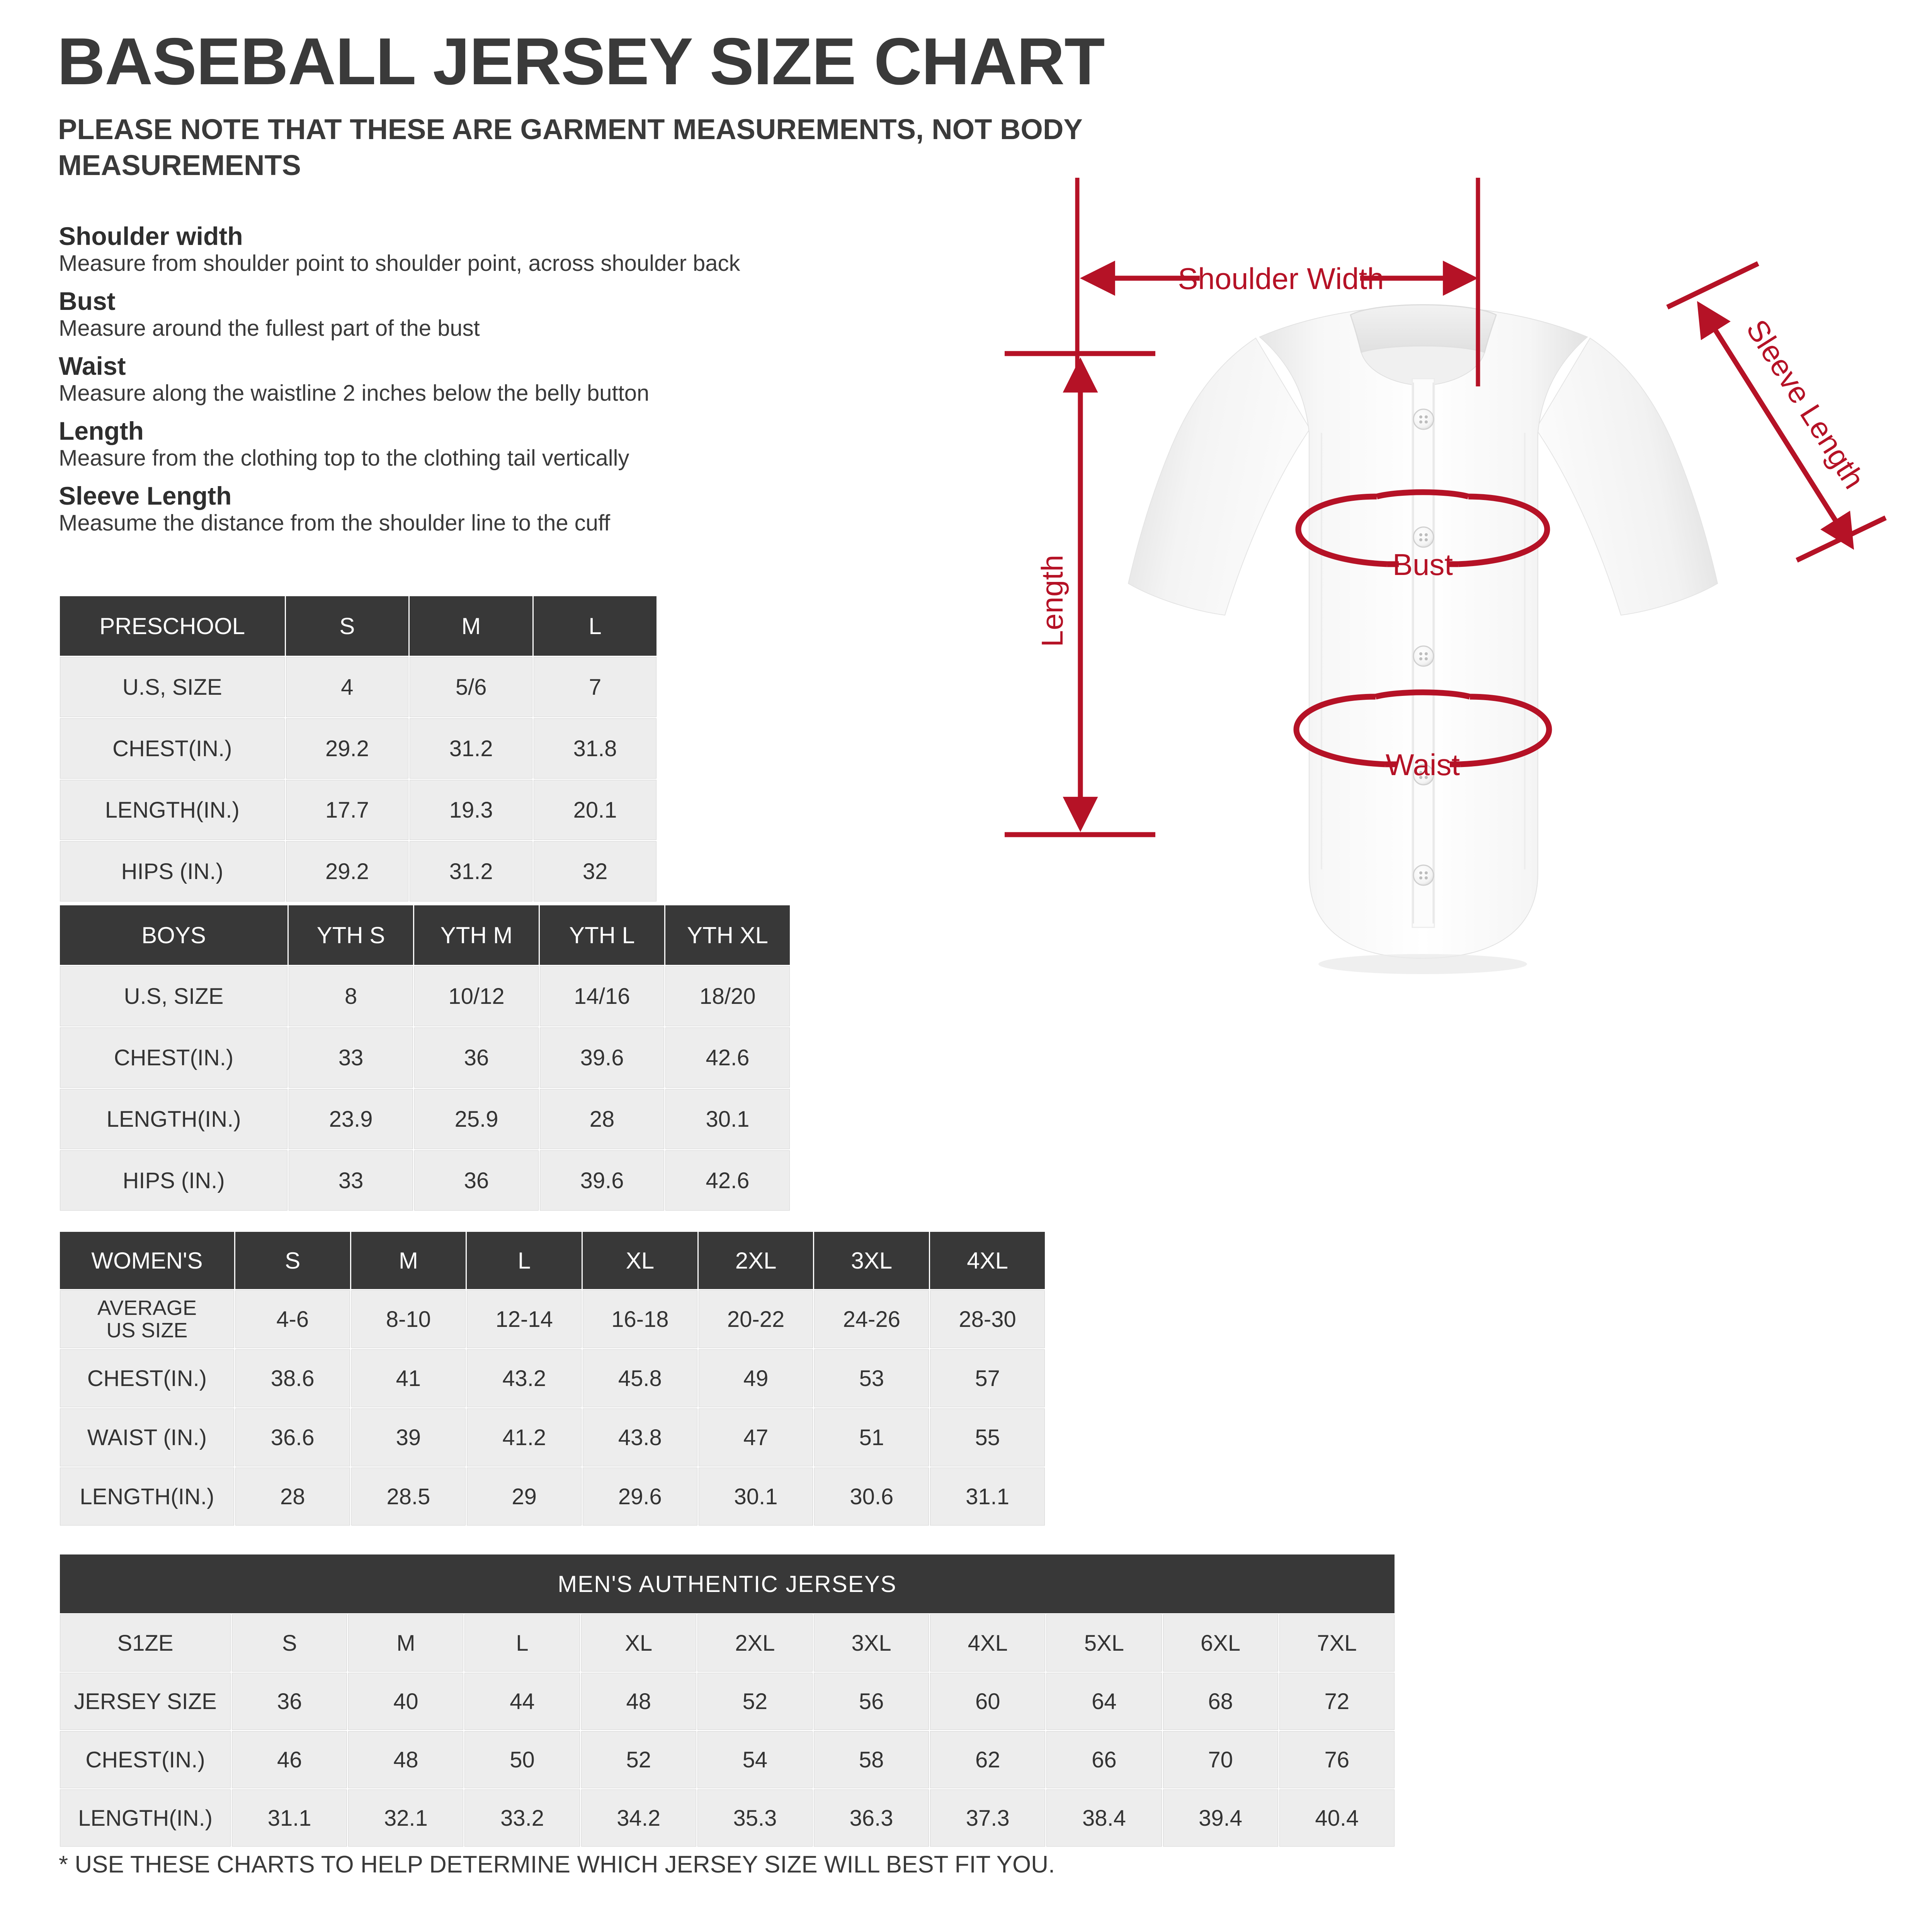 This screenshot has width=1932, height=1932. I want to click on row-label: HIPS (IN.), so click(174, 1180).